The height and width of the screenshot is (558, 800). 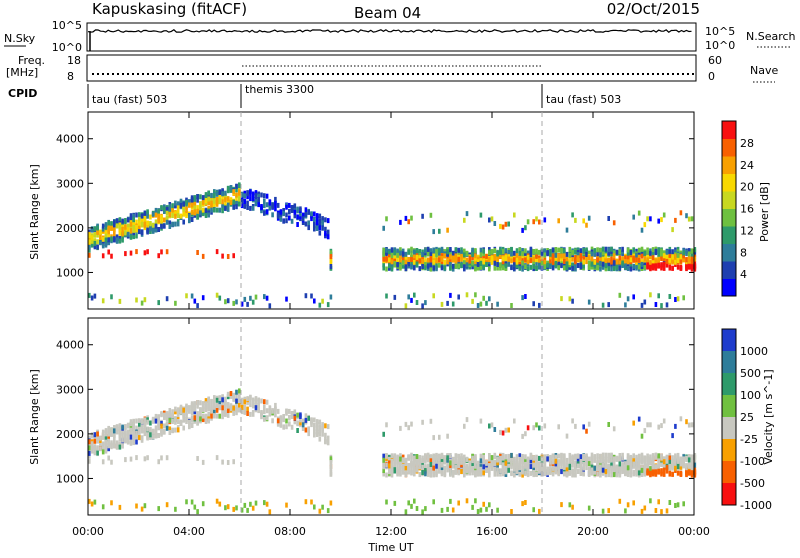 What do you see at coordinates (290, 531) in the screenshot?
I see `time-tick-label: 08:00` at bounding box center [290, 531].